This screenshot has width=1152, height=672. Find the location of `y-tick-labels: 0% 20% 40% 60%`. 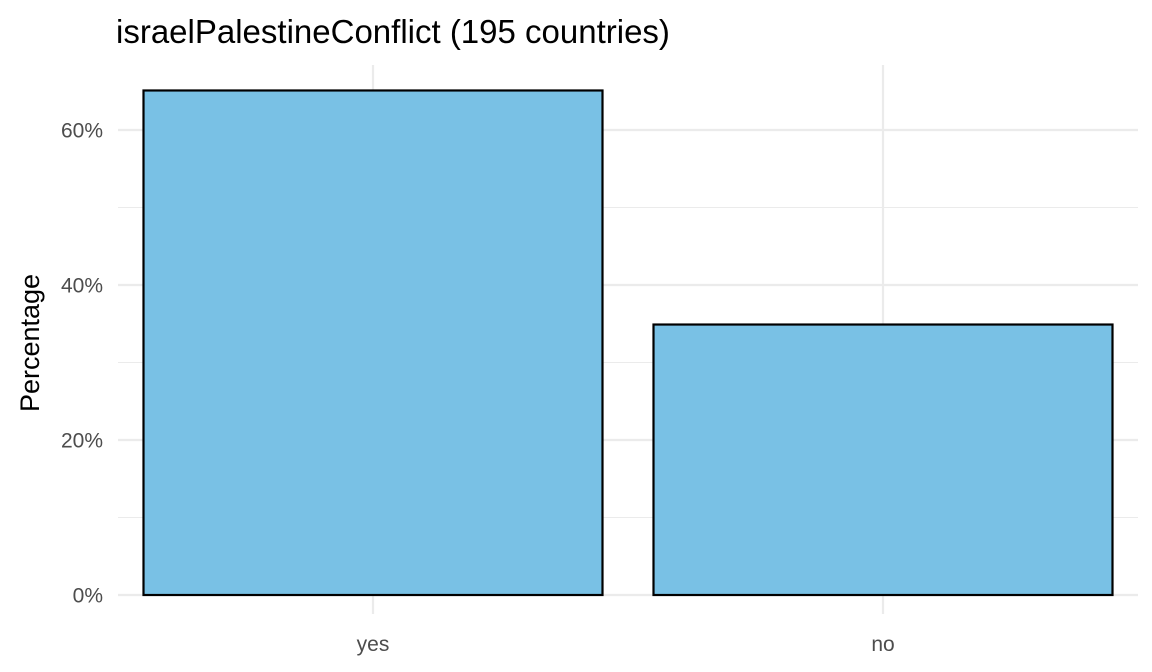

y-tick-labels: 0% 20% 40% 60% is located at coordinates (82, 364).